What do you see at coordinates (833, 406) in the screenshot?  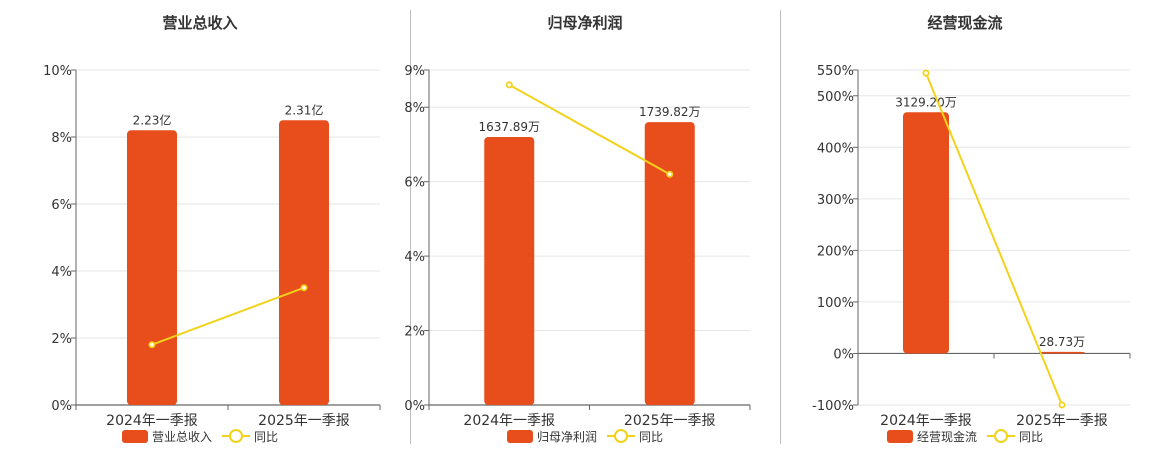 I see `y-tick-label: -100%` at bounding box center [833, 406].